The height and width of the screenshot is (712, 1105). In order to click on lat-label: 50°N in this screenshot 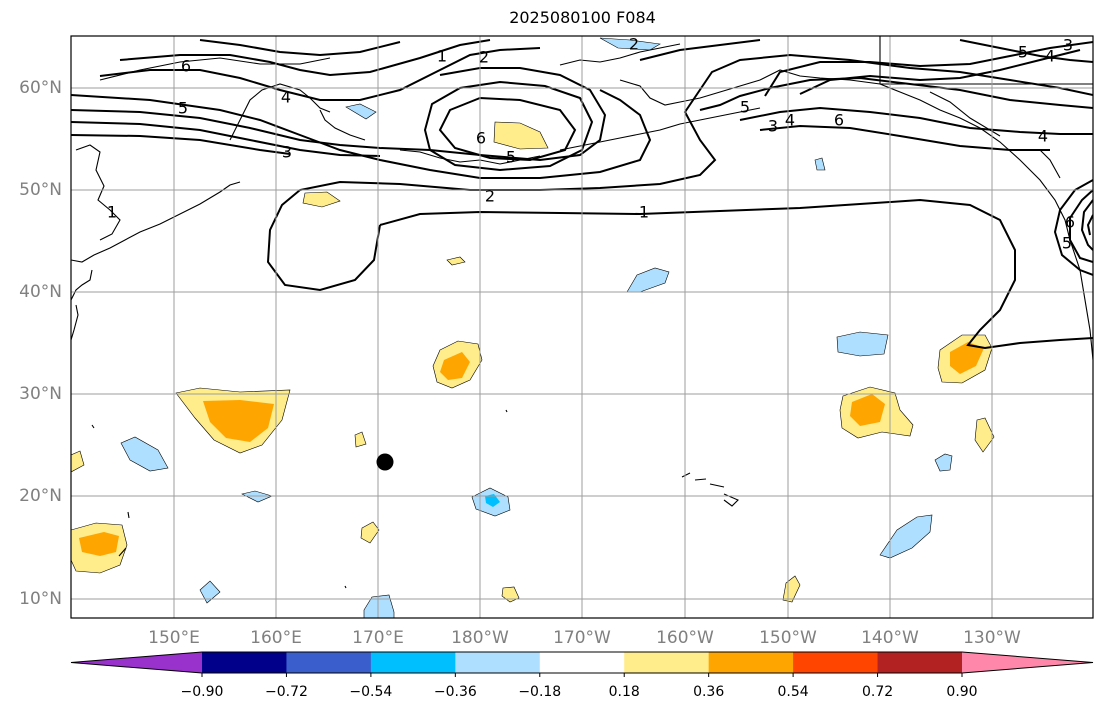, I will do `click(40, 190)`.